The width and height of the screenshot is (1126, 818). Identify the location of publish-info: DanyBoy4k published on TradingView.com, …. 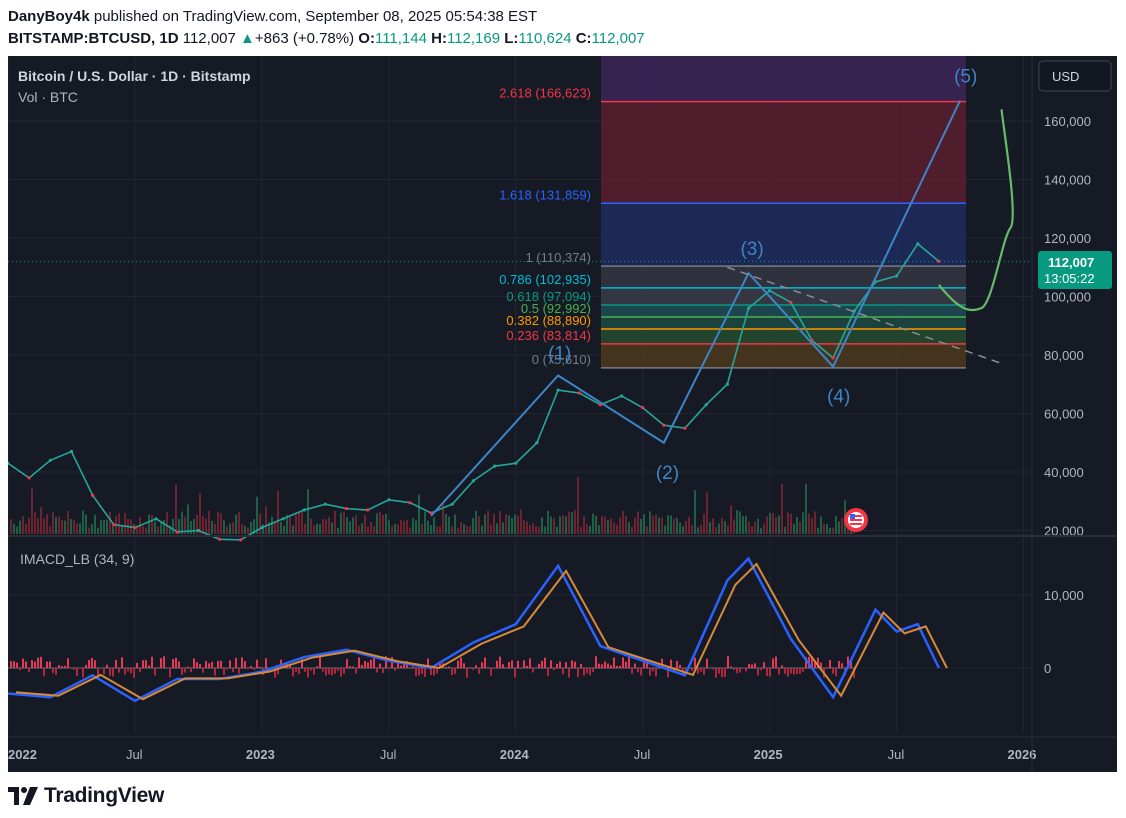
(272, 16).